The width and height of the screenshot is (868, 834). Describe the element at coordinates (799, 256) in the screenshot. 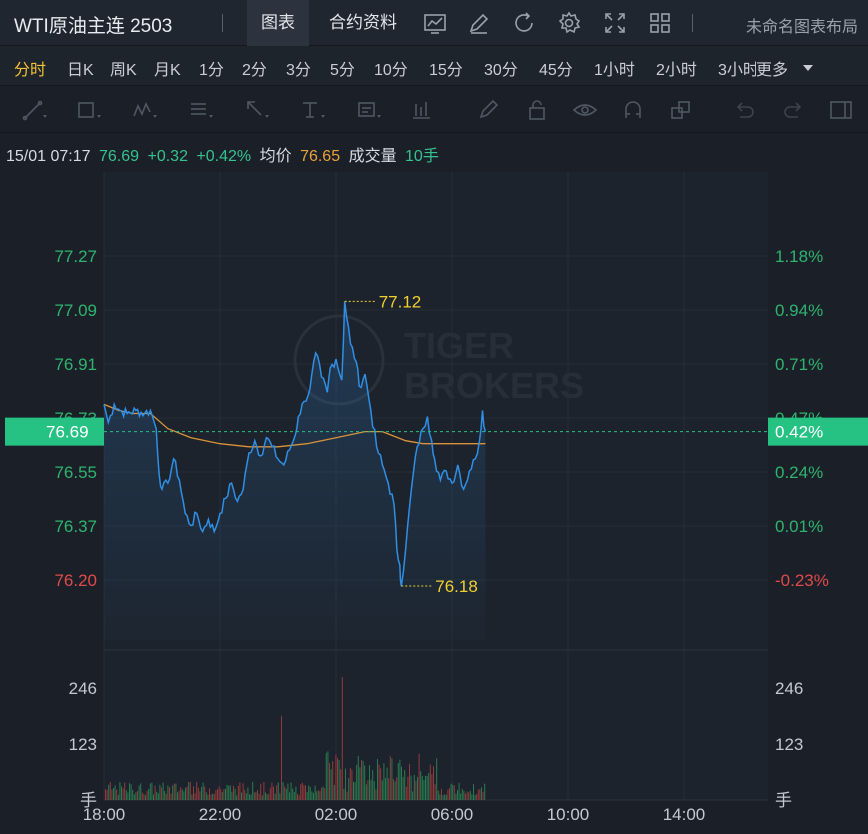

I see `pct-tick-label: 1.18%` at that location.